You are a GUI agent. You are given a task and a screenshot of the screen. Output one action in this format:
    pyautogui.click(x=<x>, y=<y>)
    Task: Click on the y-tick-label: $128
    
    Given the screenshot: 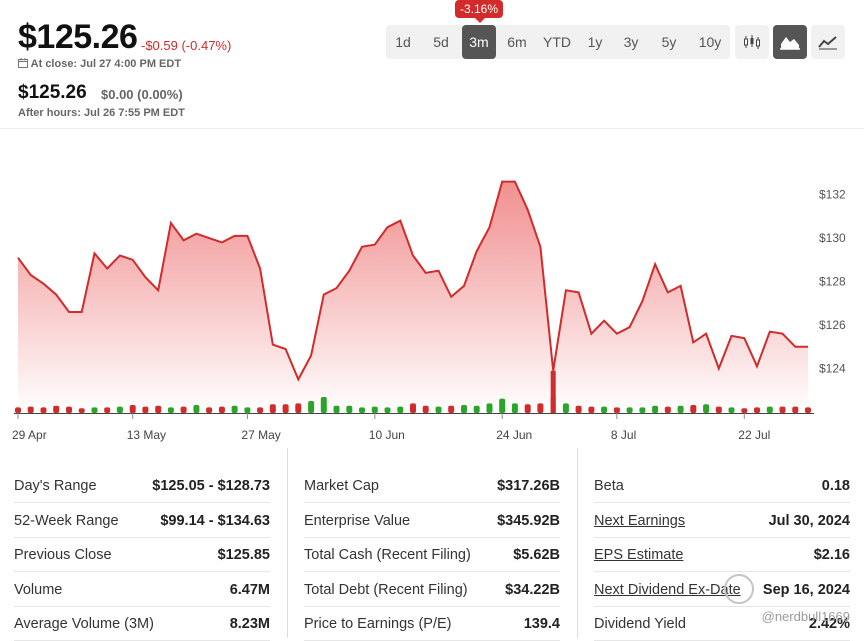 What is the action you would take?
    pyautogui.click(x=832, y=282)
    